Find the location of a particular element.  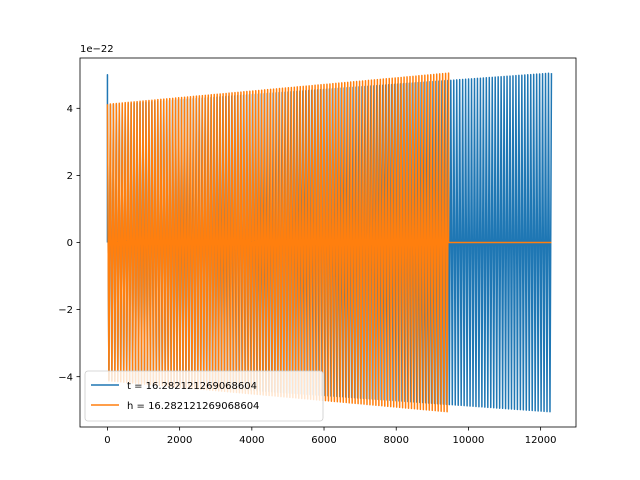

y-tick-label: 2 is located at coordinates (70, 176).